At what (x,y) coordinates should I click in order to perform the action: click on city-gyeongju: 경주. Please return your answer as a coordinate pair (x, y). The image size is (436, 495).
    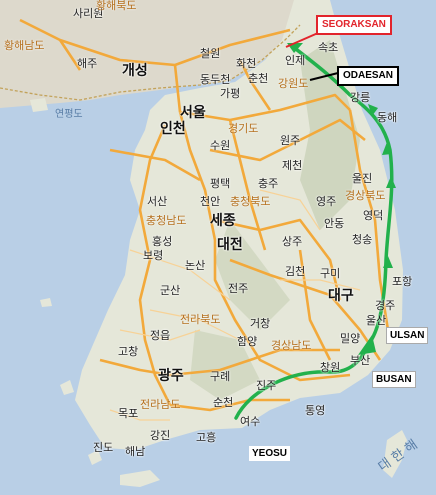
    Looking at the image, I should click on (385, 305).